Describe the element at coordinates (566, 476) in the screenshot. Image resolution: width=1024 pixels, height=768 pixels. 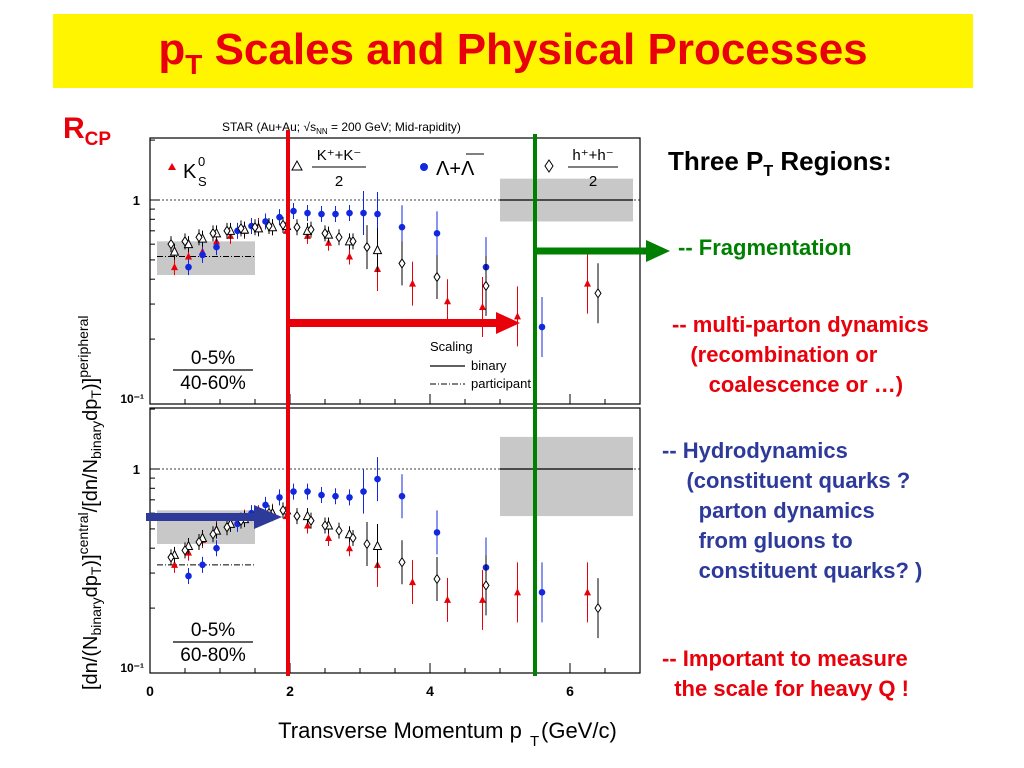
I see `high-pt-uncertainty-box` at that location.